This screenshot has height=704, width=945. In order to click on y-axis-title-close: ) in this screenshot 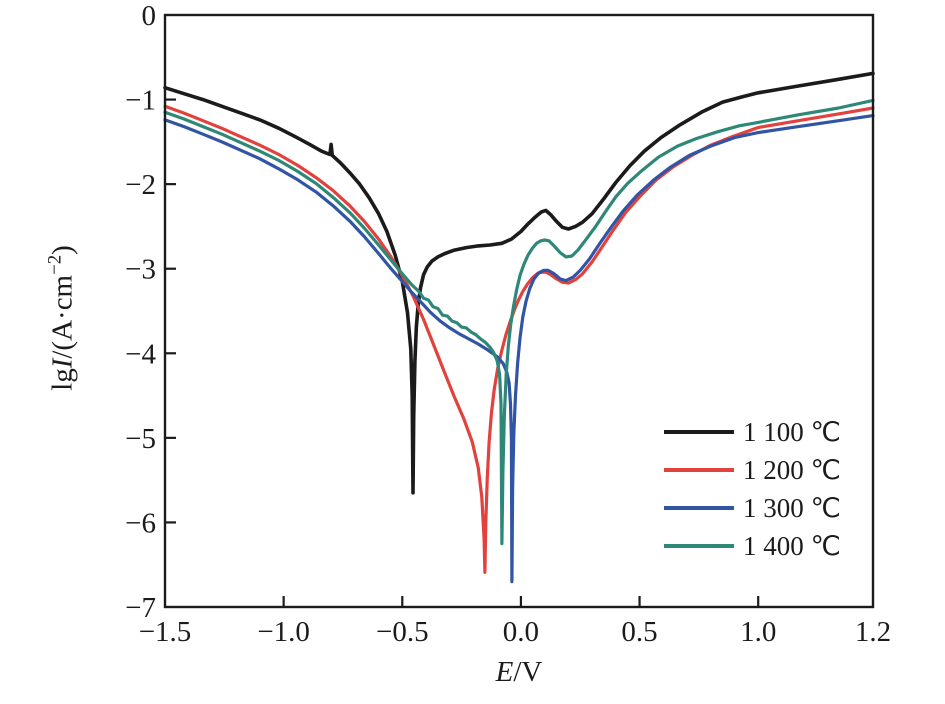, I will do `click(62, 250)`.